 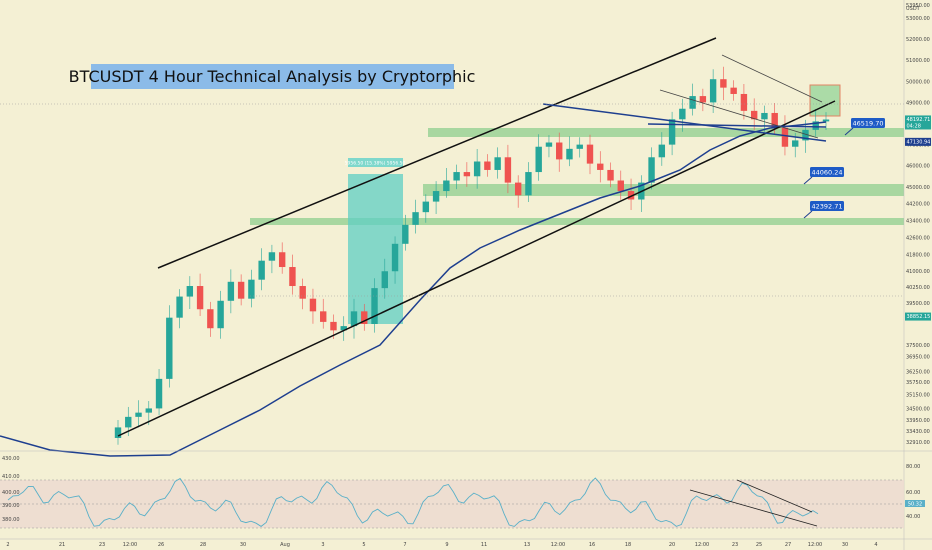 What do you see at coordinates (203, 545) in the screenshot?
I see `x-tick-label: 28` at bounding box center [203, 545].